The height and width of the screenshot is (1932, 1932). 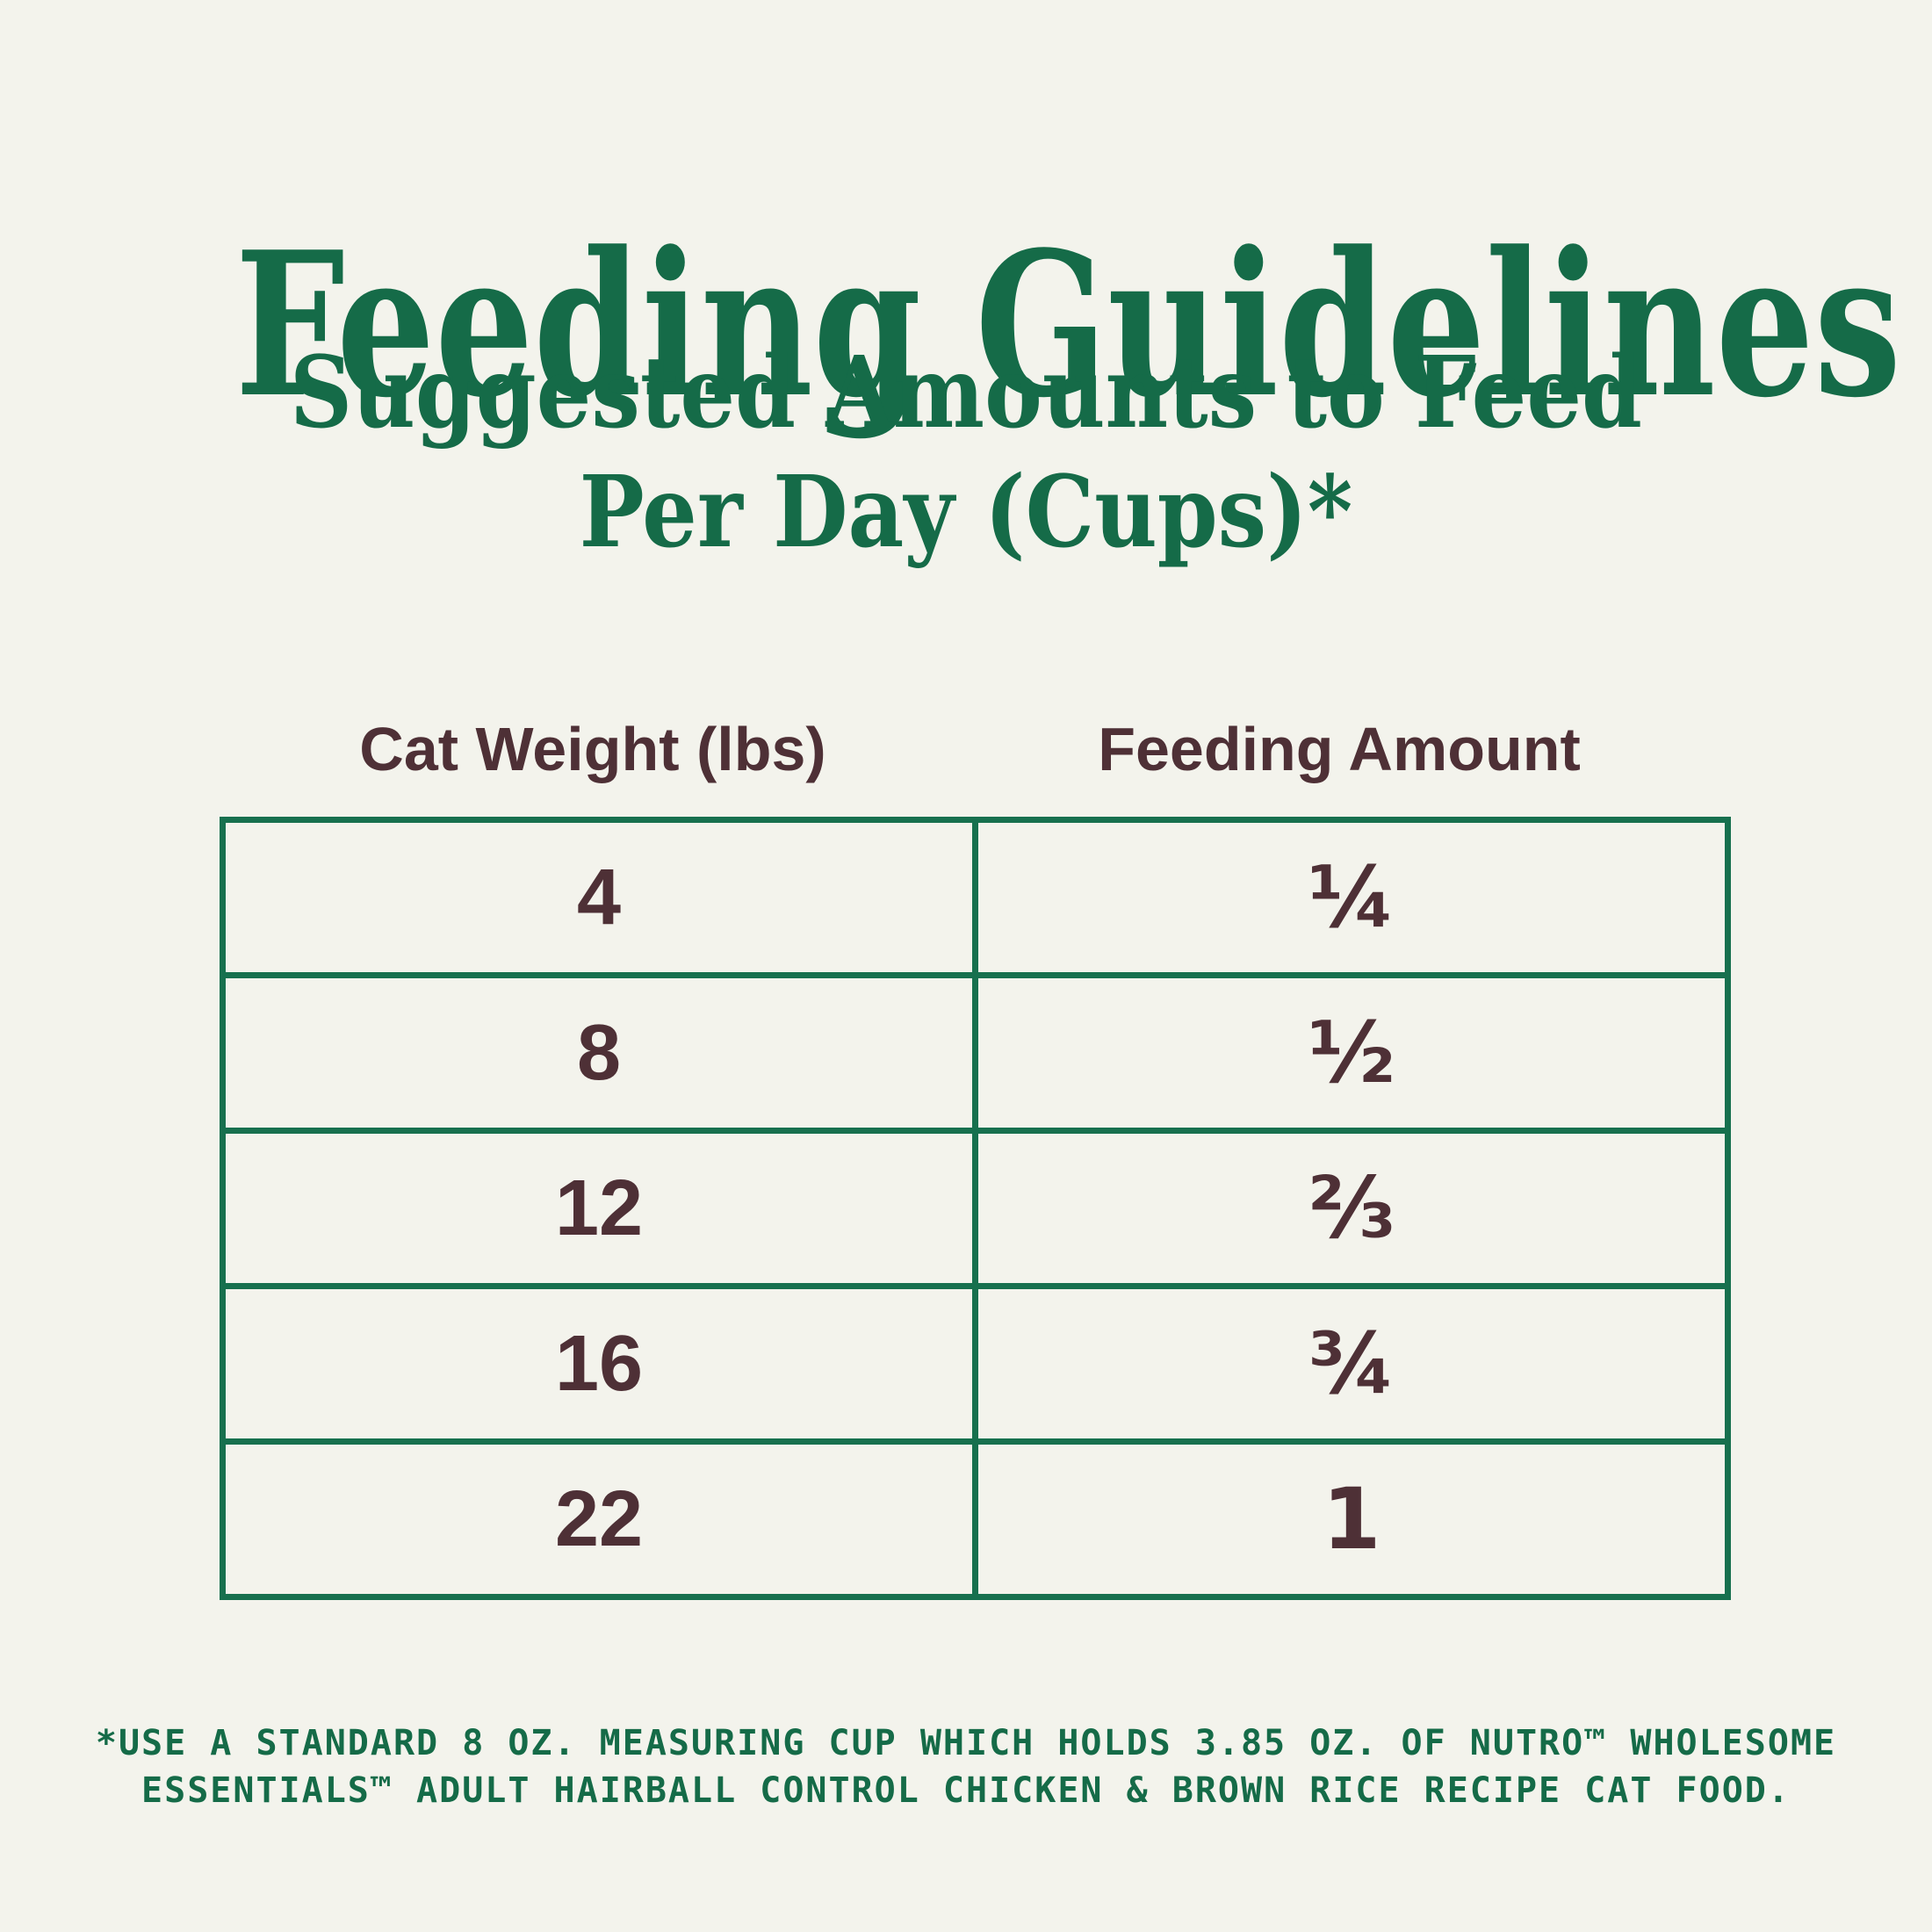 What do you see at coordinates (1352, 1364) in the screenshot?
I see `amount-cell: ¾` at bounding box center [1352, 1364].